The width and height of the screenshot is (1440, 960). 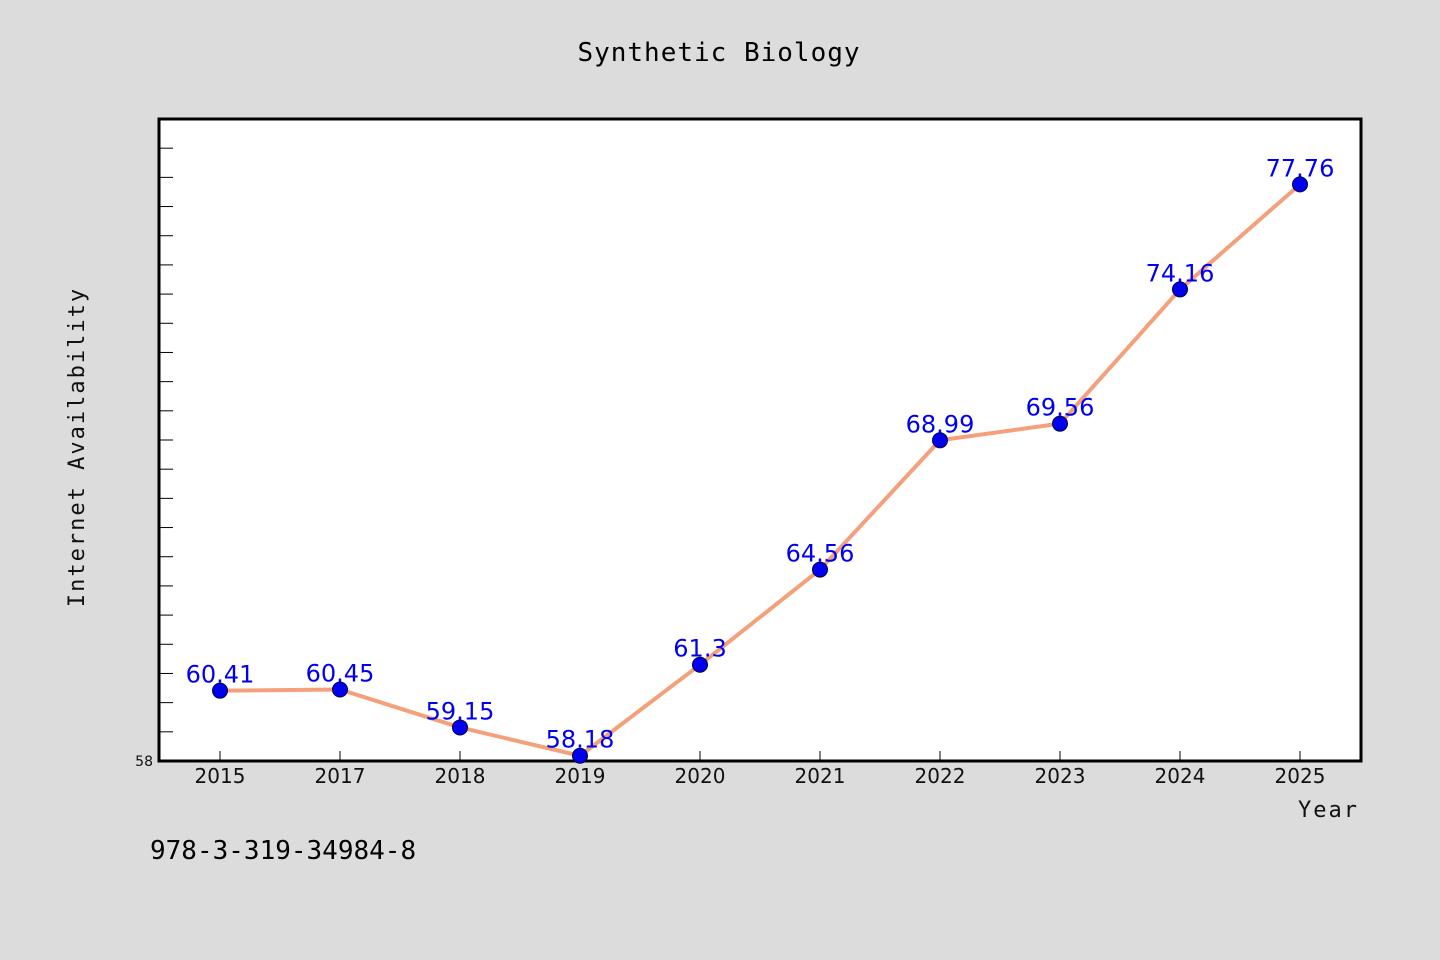 What do you see at coordinates (700, 776) in the screenshot?
I see `x-tick-label: 2020` at bounding box center [700, 776].